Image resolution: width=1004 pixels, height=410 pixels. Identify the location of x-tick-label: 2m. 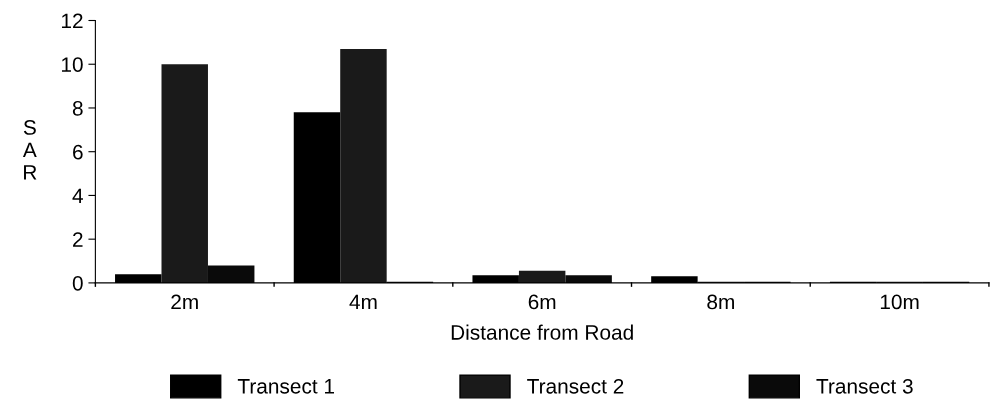
(184, 302).